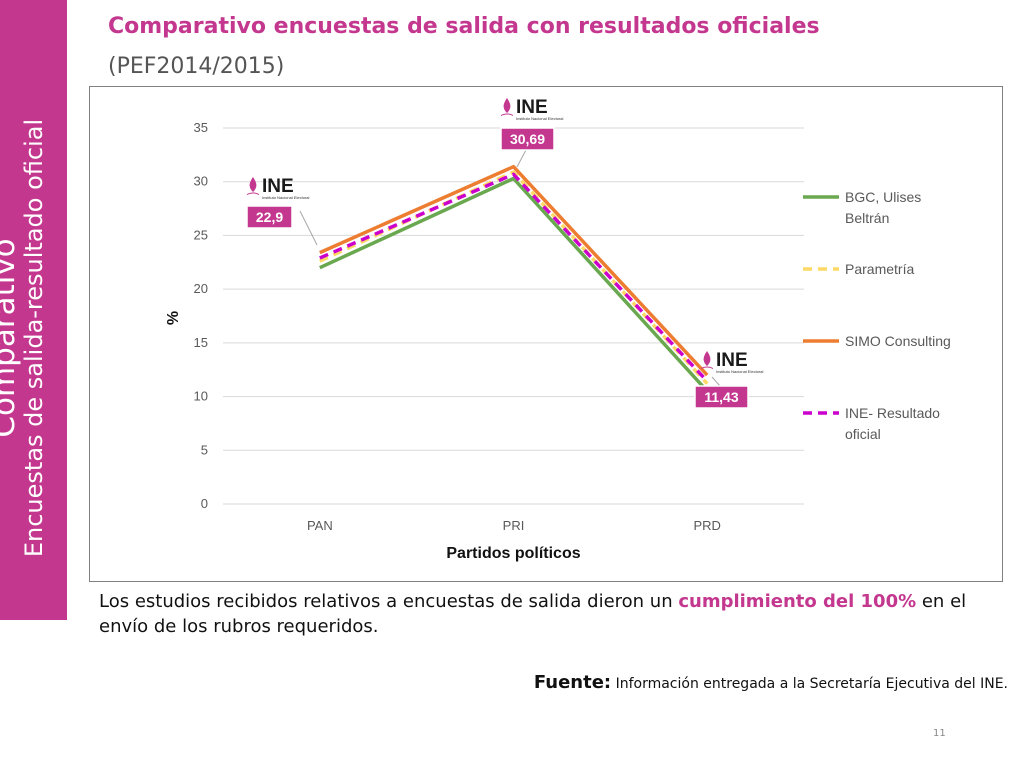 The height and width of the screenshot is (768, 1024). What do you see at coordinates (34, 338) in the screenshot?
I see `sidebar-subtitle: Encuestas de salida-resultado oficial` at bounding box center [34, 338].